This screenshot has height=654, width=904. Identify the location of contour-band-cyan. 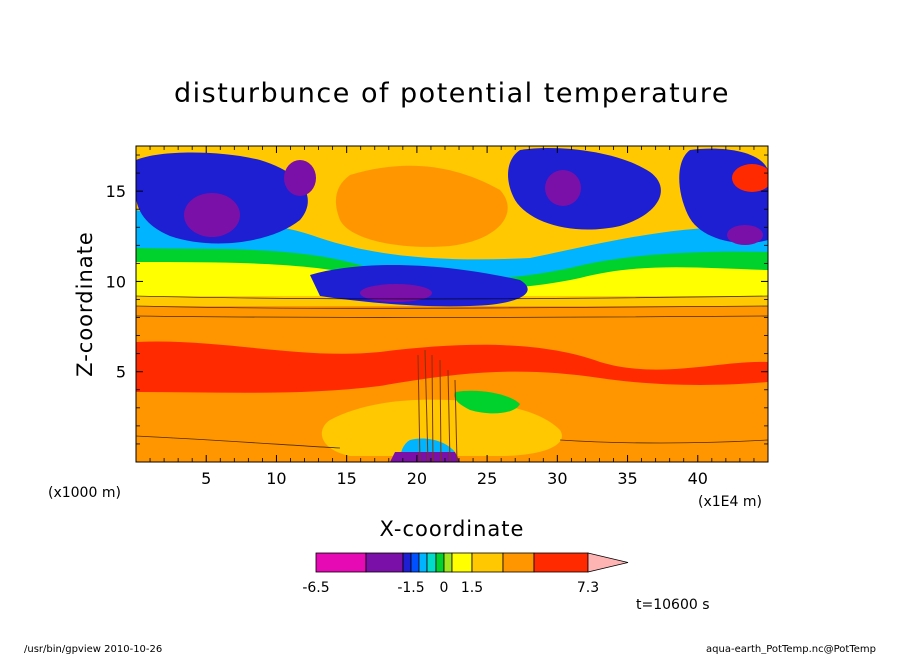
(452, 245).